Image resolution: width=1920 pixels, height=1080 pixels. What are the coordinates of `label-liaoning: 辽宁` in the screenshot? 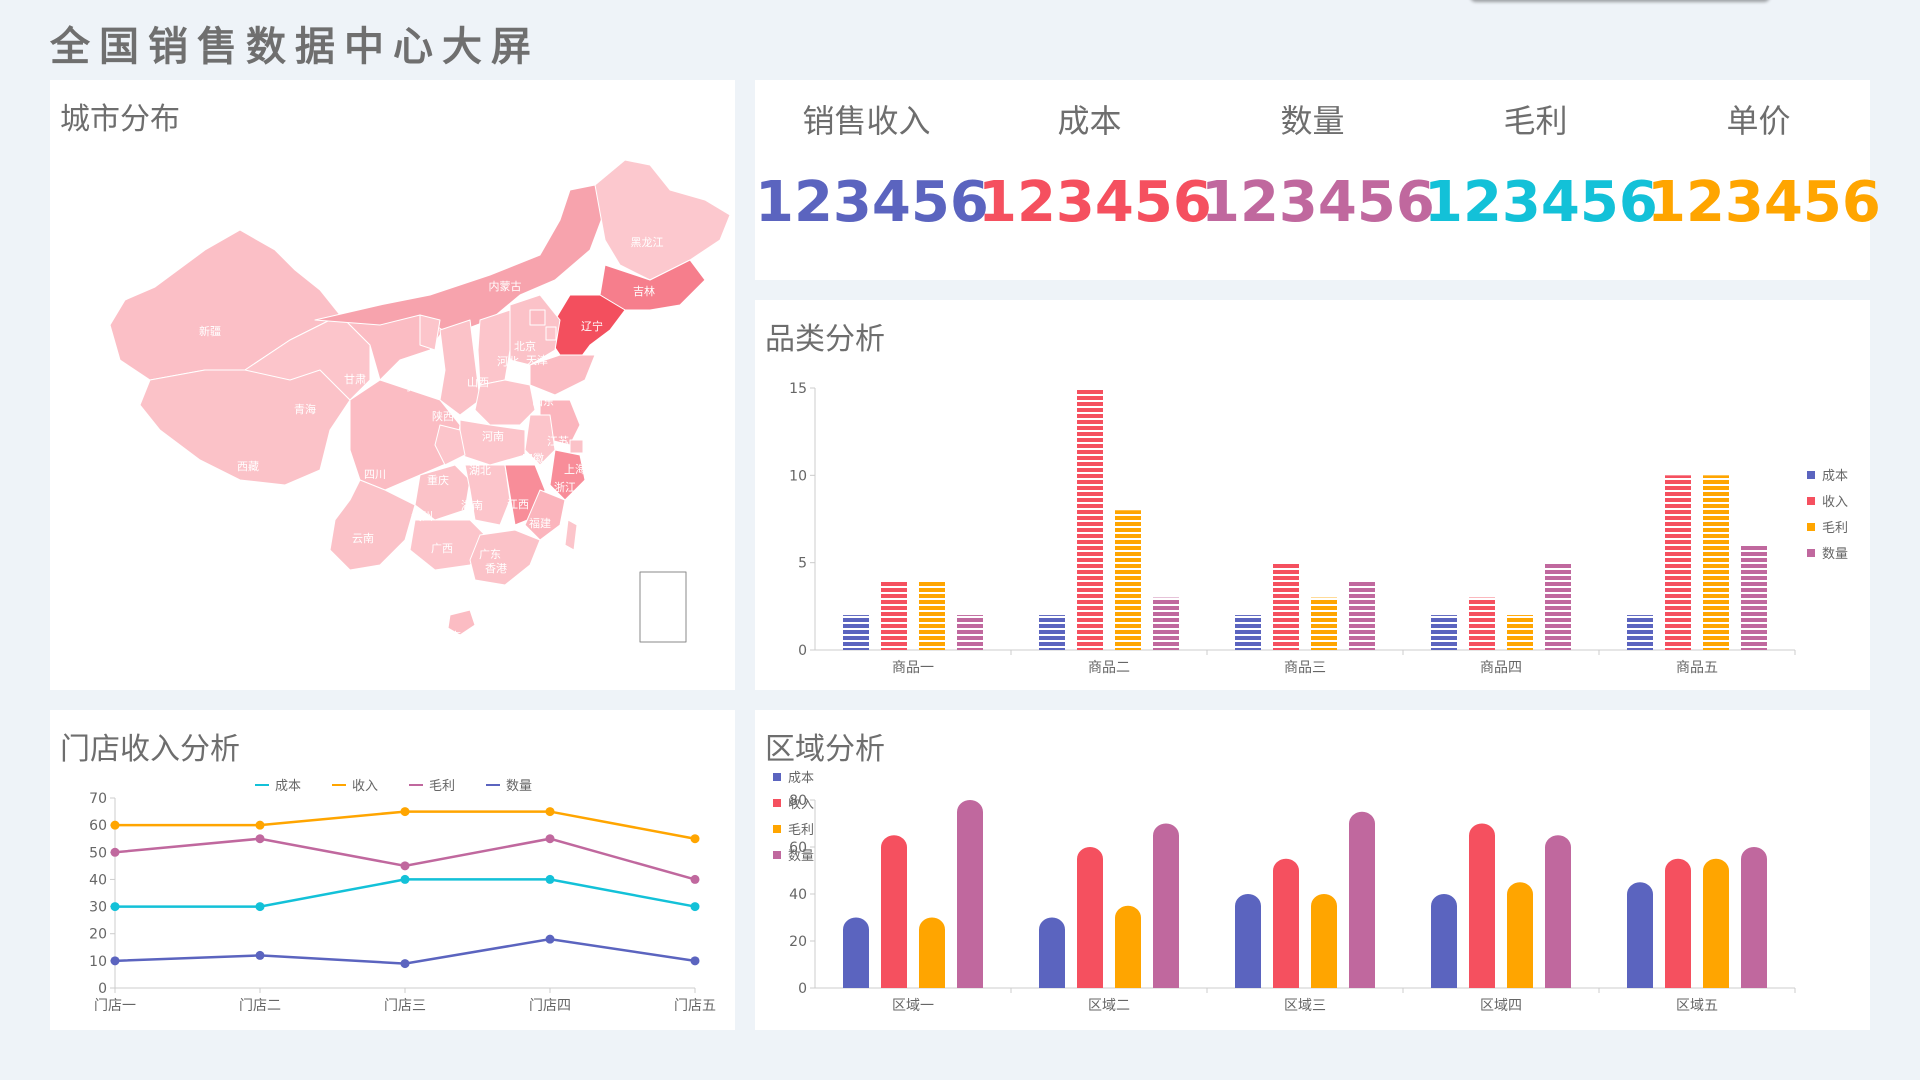 It's located at (592, 326).